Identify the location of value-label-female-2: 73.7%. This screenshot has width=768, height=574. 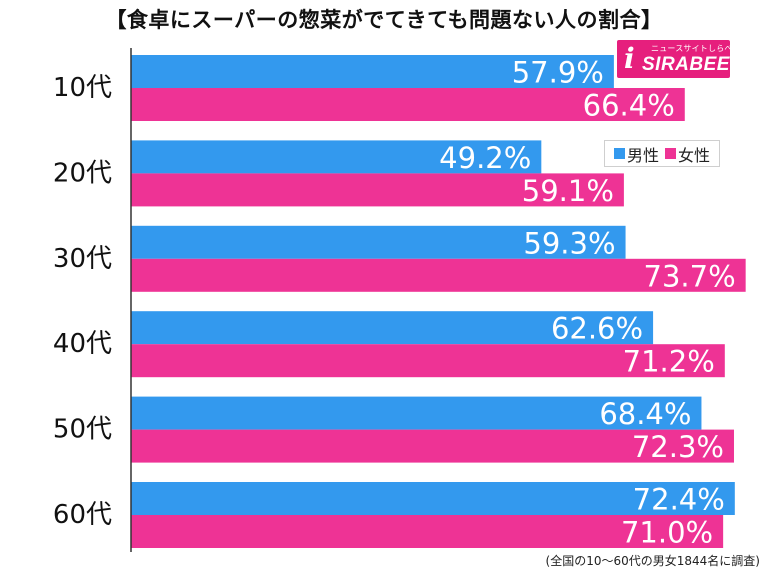
(690, 276).